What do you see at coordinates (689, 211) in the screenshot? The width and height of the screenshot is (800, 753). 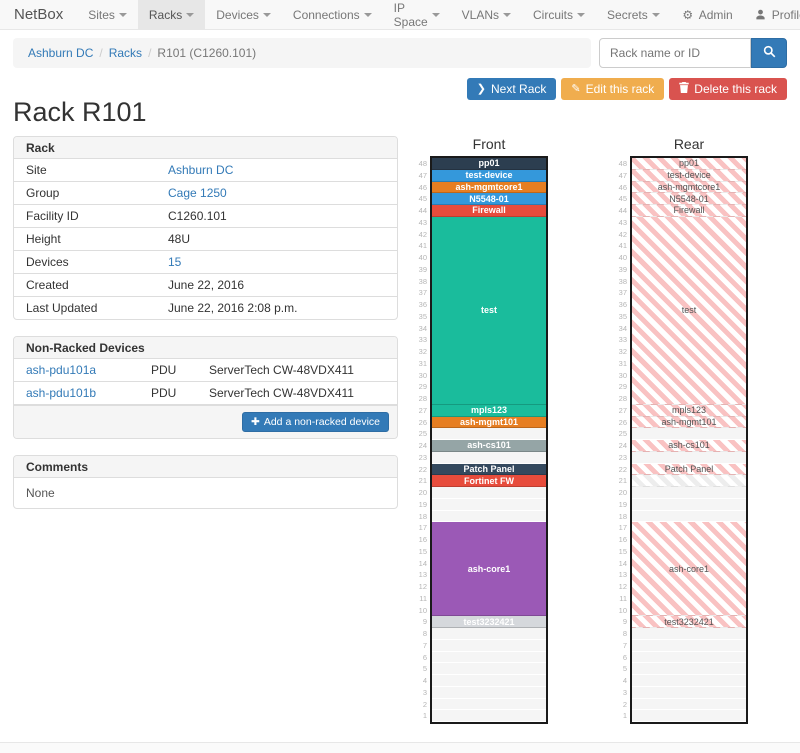 I see `rack-device-rear: Firewall` at bounding box center [689, 211].